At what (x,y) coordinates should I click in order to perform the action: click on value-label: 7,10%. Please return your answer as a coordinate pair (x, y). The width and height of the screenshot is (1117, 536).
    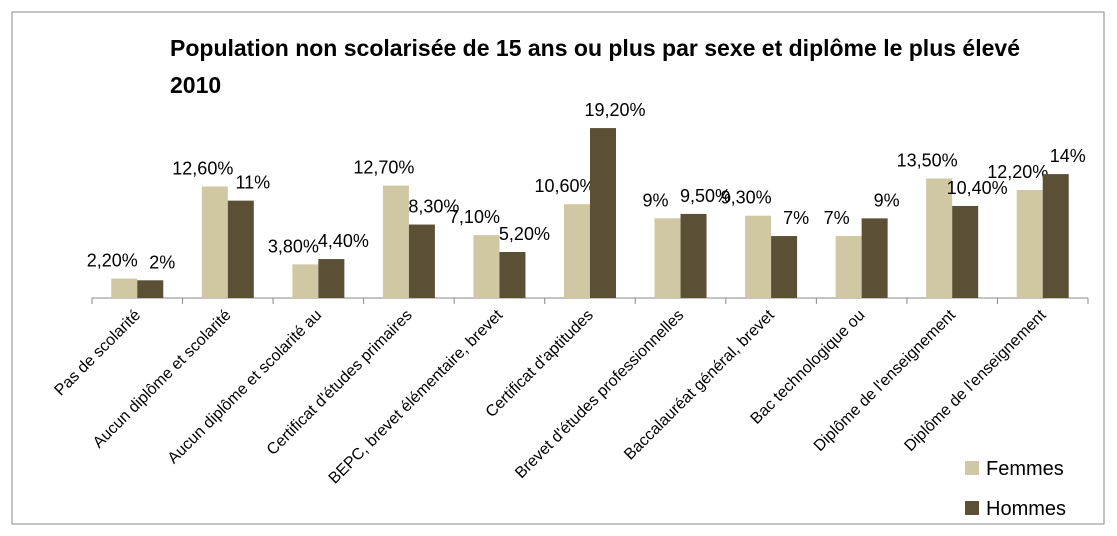
    Looking at the image, I should click on (474, 217).